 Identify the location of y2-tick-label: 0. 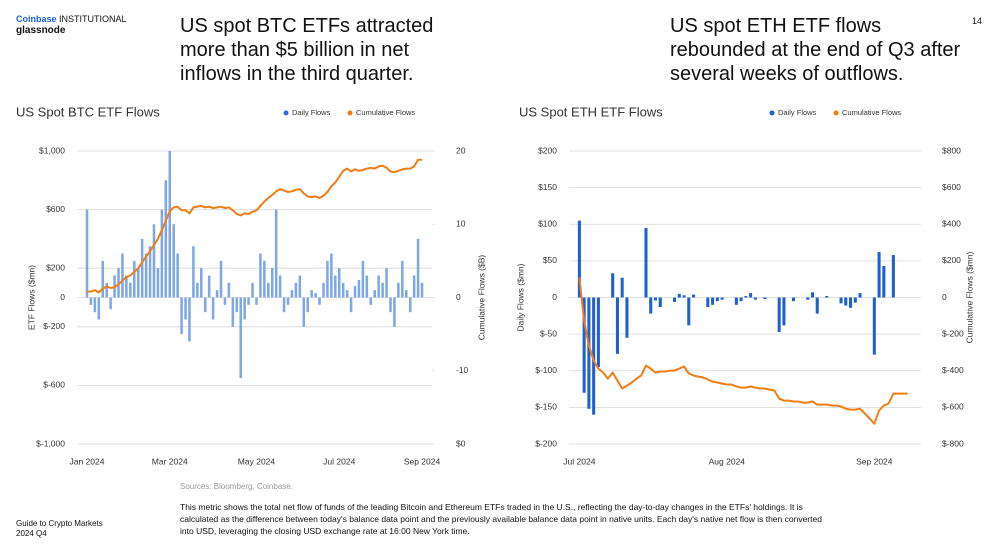
(944, 297).